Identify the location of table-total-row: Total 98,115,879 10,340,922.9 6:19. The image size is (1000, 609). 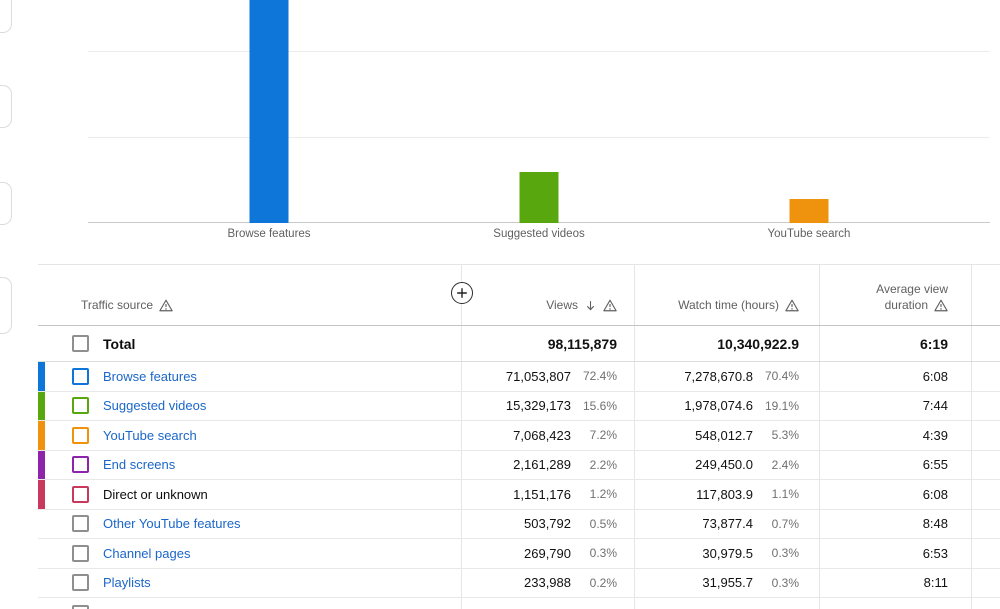
(519, 344).